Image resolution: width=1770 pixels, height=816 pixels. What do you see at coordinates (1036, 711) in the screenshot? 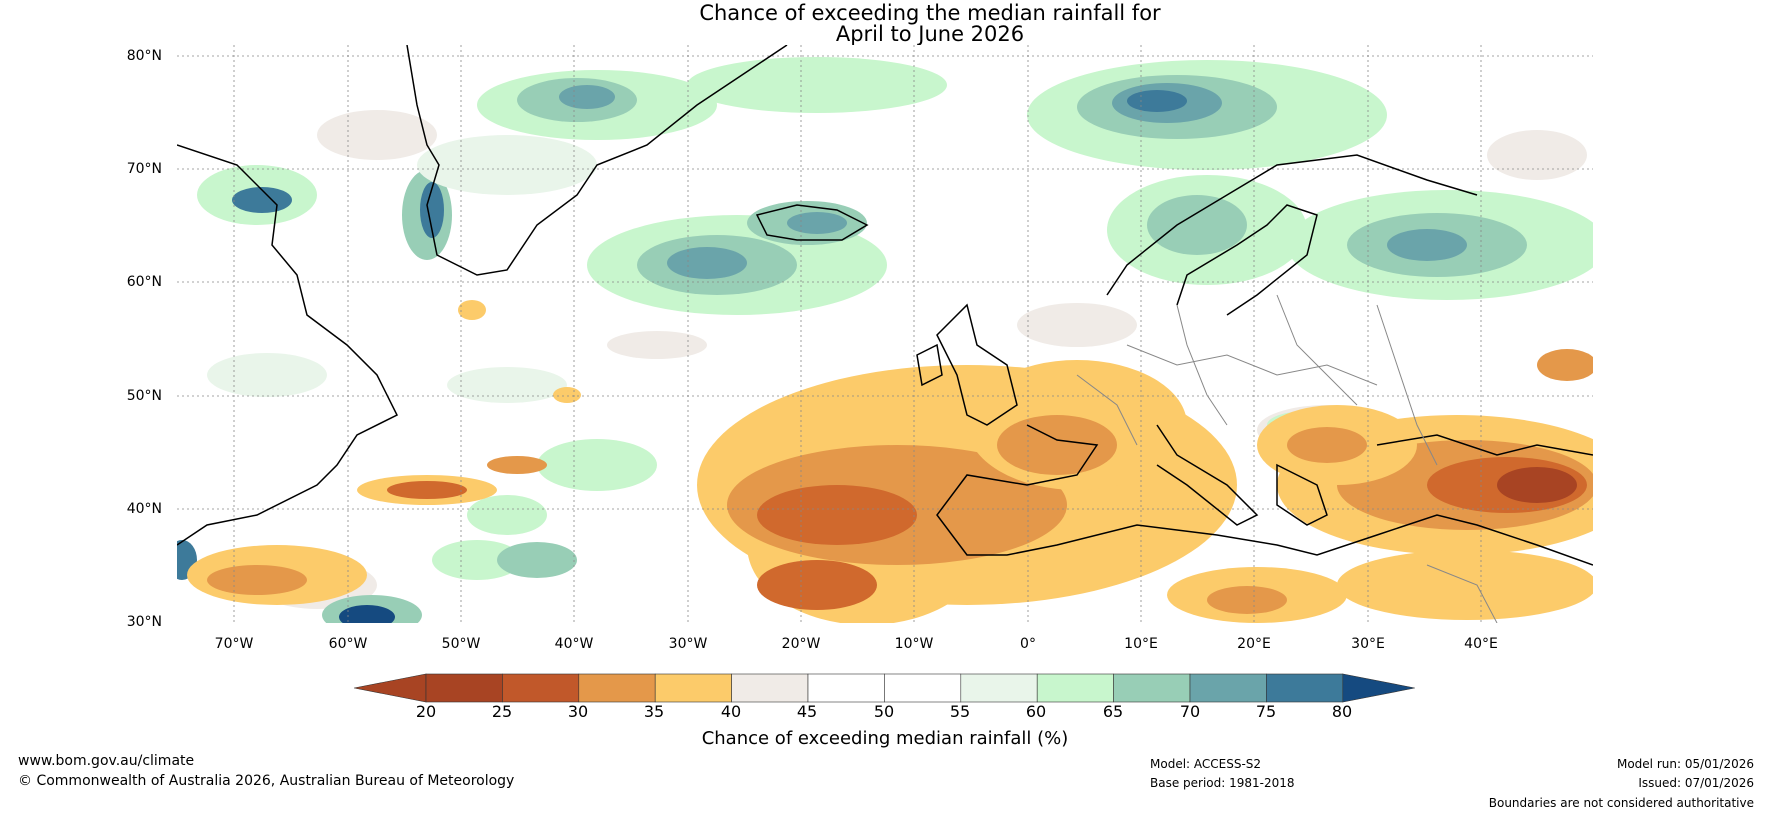
I see `colorbar-tick-60: 60` at bounding box center [1036, 711].